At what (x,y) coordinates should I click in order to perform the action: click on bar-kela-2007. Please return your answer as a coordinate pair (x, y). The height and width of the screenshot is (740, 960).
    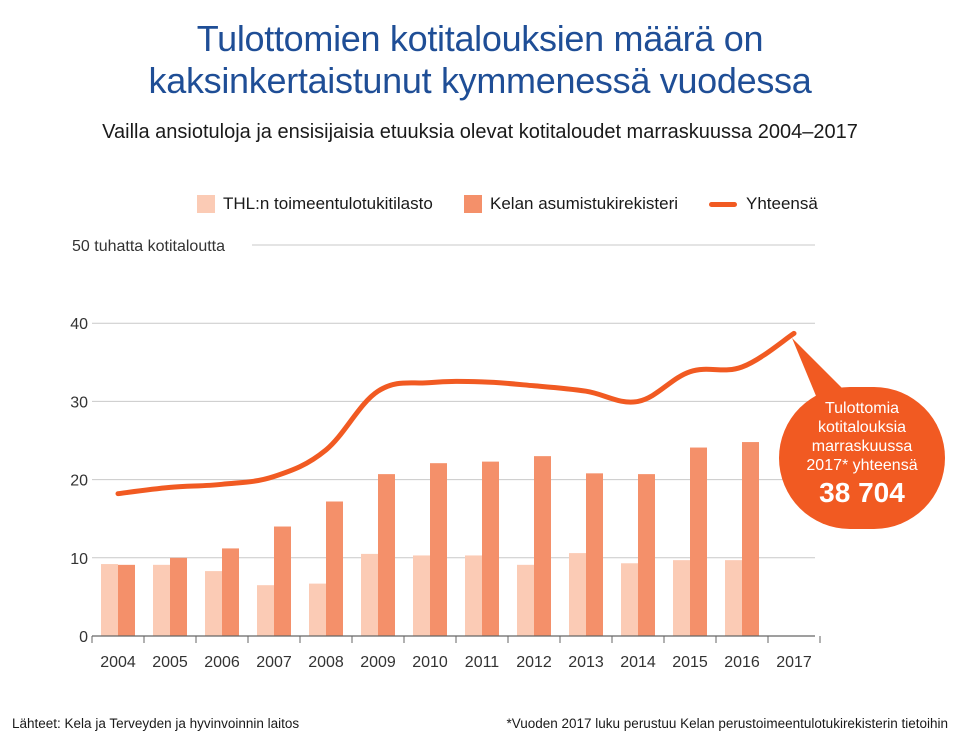
    Looking at the image, I should click on (282, 581).